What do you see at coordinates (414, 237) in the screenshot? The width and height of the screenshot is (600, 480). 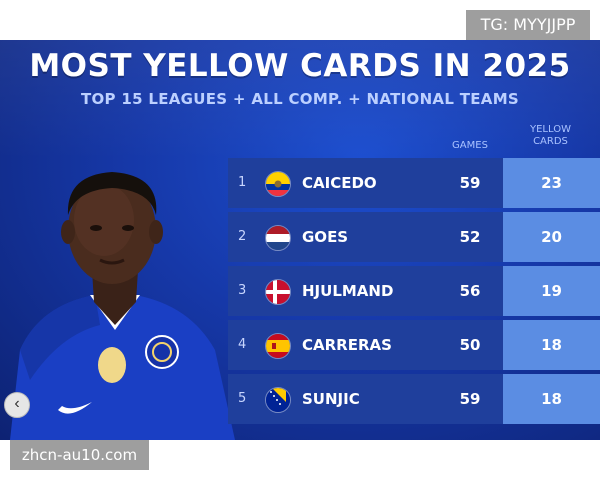 I see `table-row: 2 GOES 52 20` at bounding box center [414, 237].